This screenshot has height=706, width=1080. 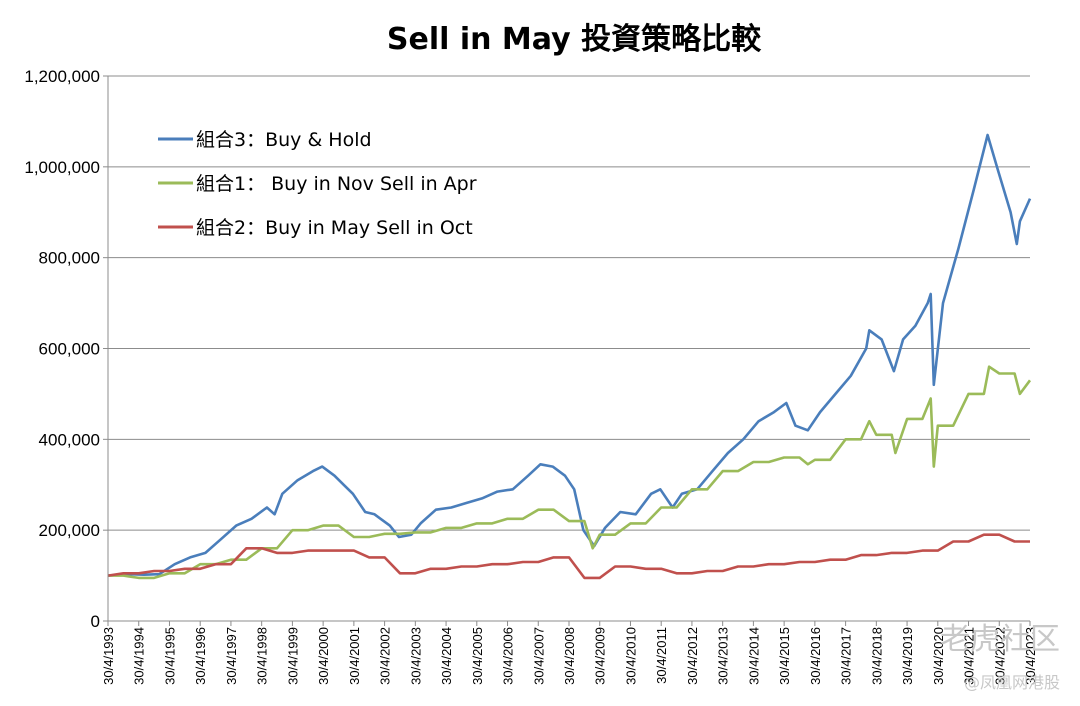 I want to click on watermark-text: 老虎社区, so click(x=1000, y=639).